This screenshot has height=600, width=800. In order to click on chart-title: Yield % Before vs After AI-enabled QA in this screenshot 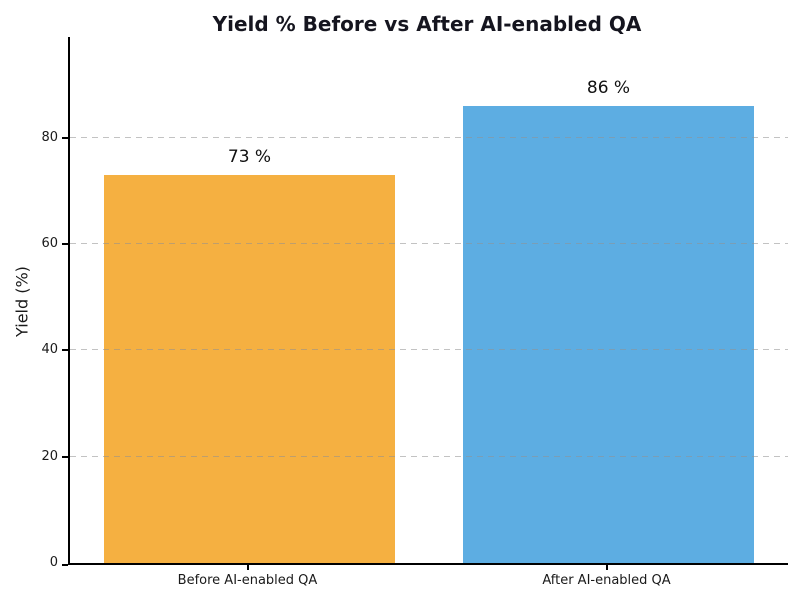, I will do `click(427, 24)`.